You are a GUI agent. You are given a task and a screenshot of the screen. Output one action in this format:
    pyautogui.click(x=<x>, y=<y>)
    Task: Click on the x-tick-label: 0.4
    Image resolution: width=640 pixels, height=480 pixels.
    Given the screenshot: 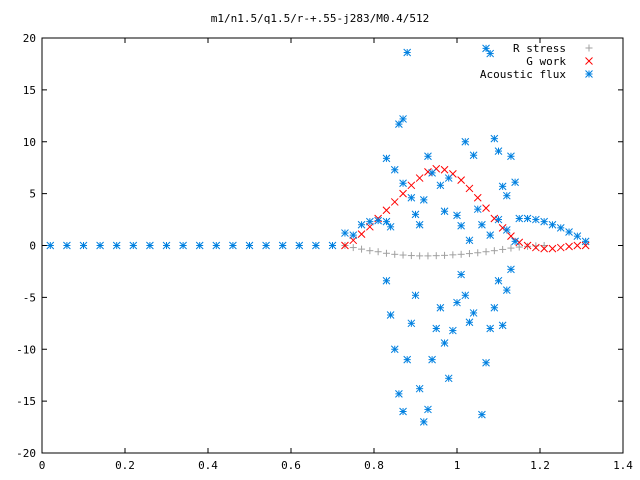 What is the action you would take?
    pyautogui.click(x=208, y=465)
    